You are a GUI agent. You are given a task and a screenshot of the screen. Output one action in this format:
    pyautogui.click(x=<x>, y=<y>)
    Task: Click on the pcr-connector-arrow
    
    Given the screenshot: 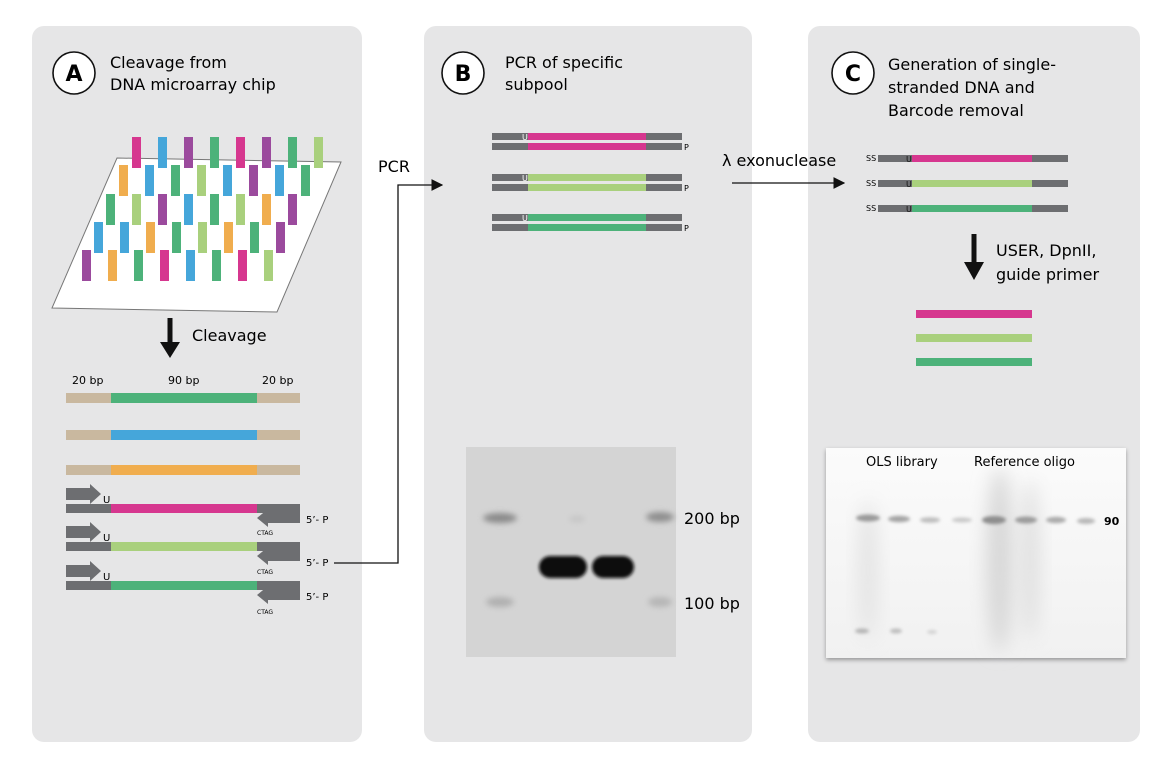 What is the action you would take?
    pyautogui.click(x=389, y=371)
    